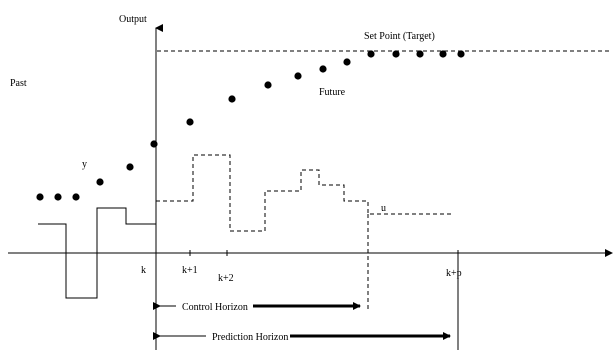  Describe the element at coordinates (190, 270) in the screenshot. I see `tick-label-k-plus-1: k+1` at that location.